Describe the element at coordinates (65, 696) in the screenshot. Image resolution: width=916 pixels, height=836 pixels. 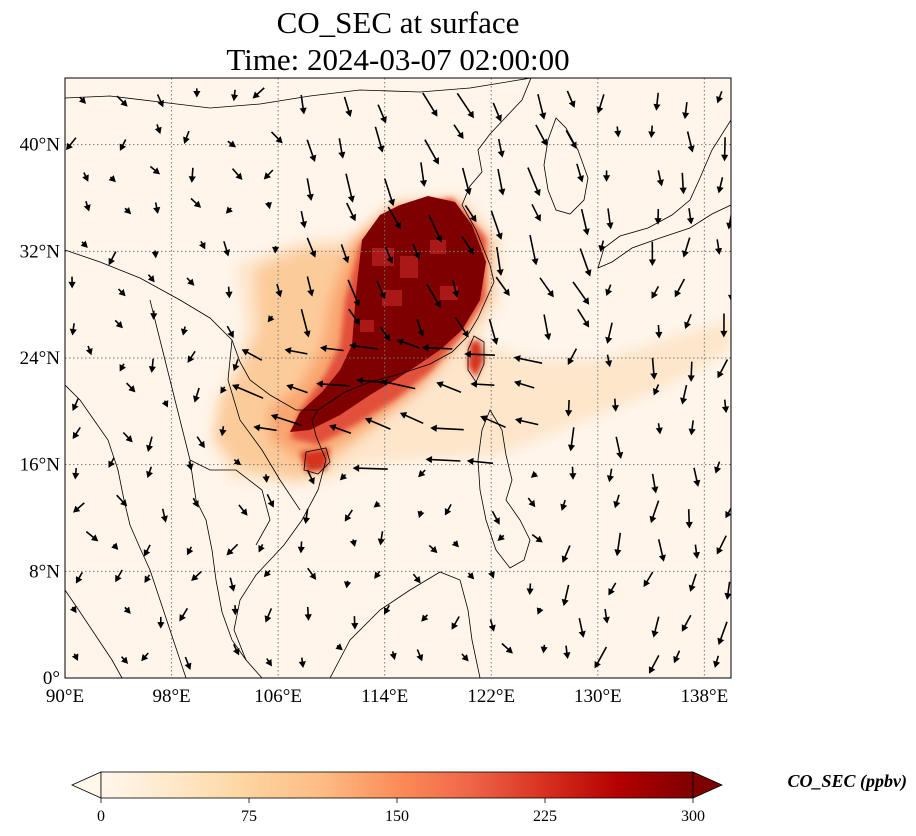
I see `lon-tick-label-0: 90°E` at that location.